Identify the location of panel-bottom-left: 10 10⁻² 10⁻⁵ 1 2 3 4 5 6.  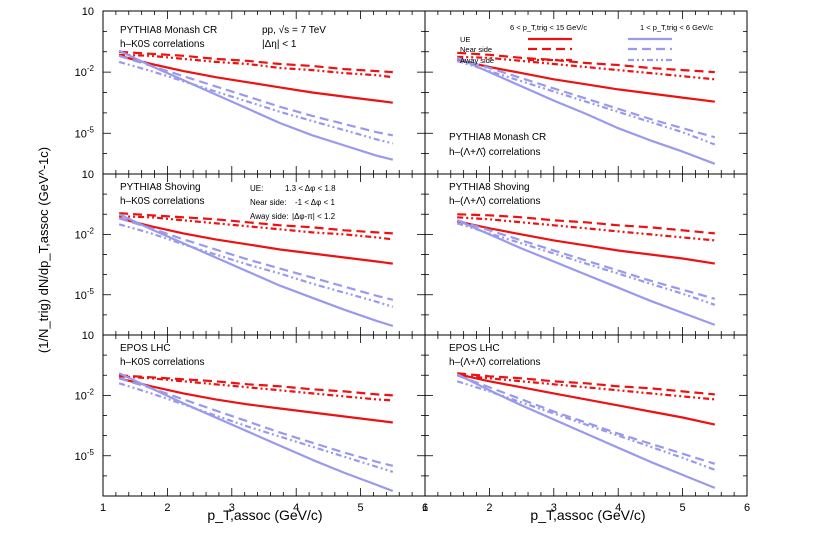
(251, 422).